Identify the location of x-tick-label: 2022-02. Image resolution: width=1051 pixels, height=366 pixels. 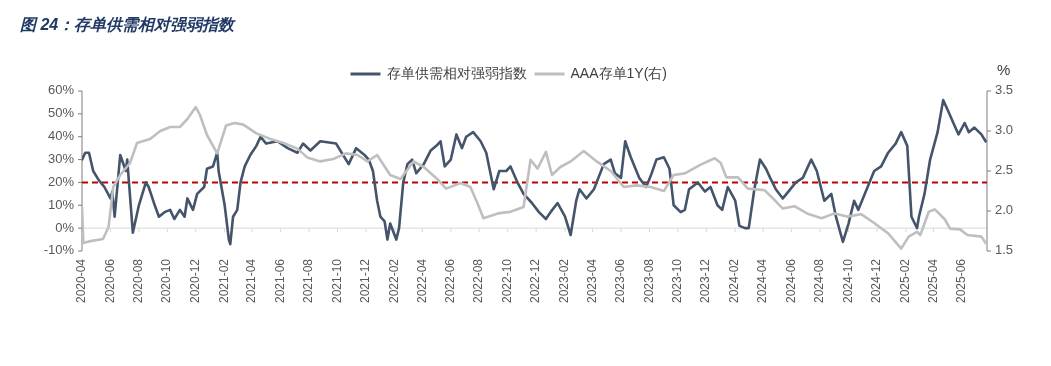
(394, 281).